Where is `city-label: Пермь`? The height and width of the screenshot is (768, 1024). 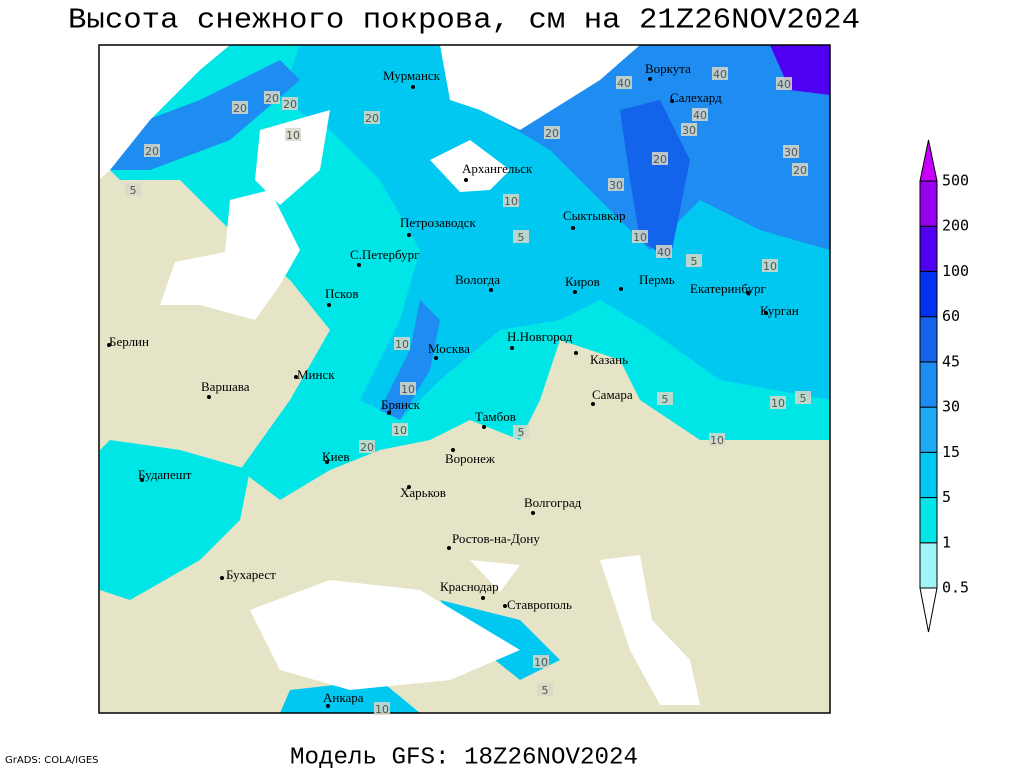
city-label: Пермь is located at coordinates (657, 279).